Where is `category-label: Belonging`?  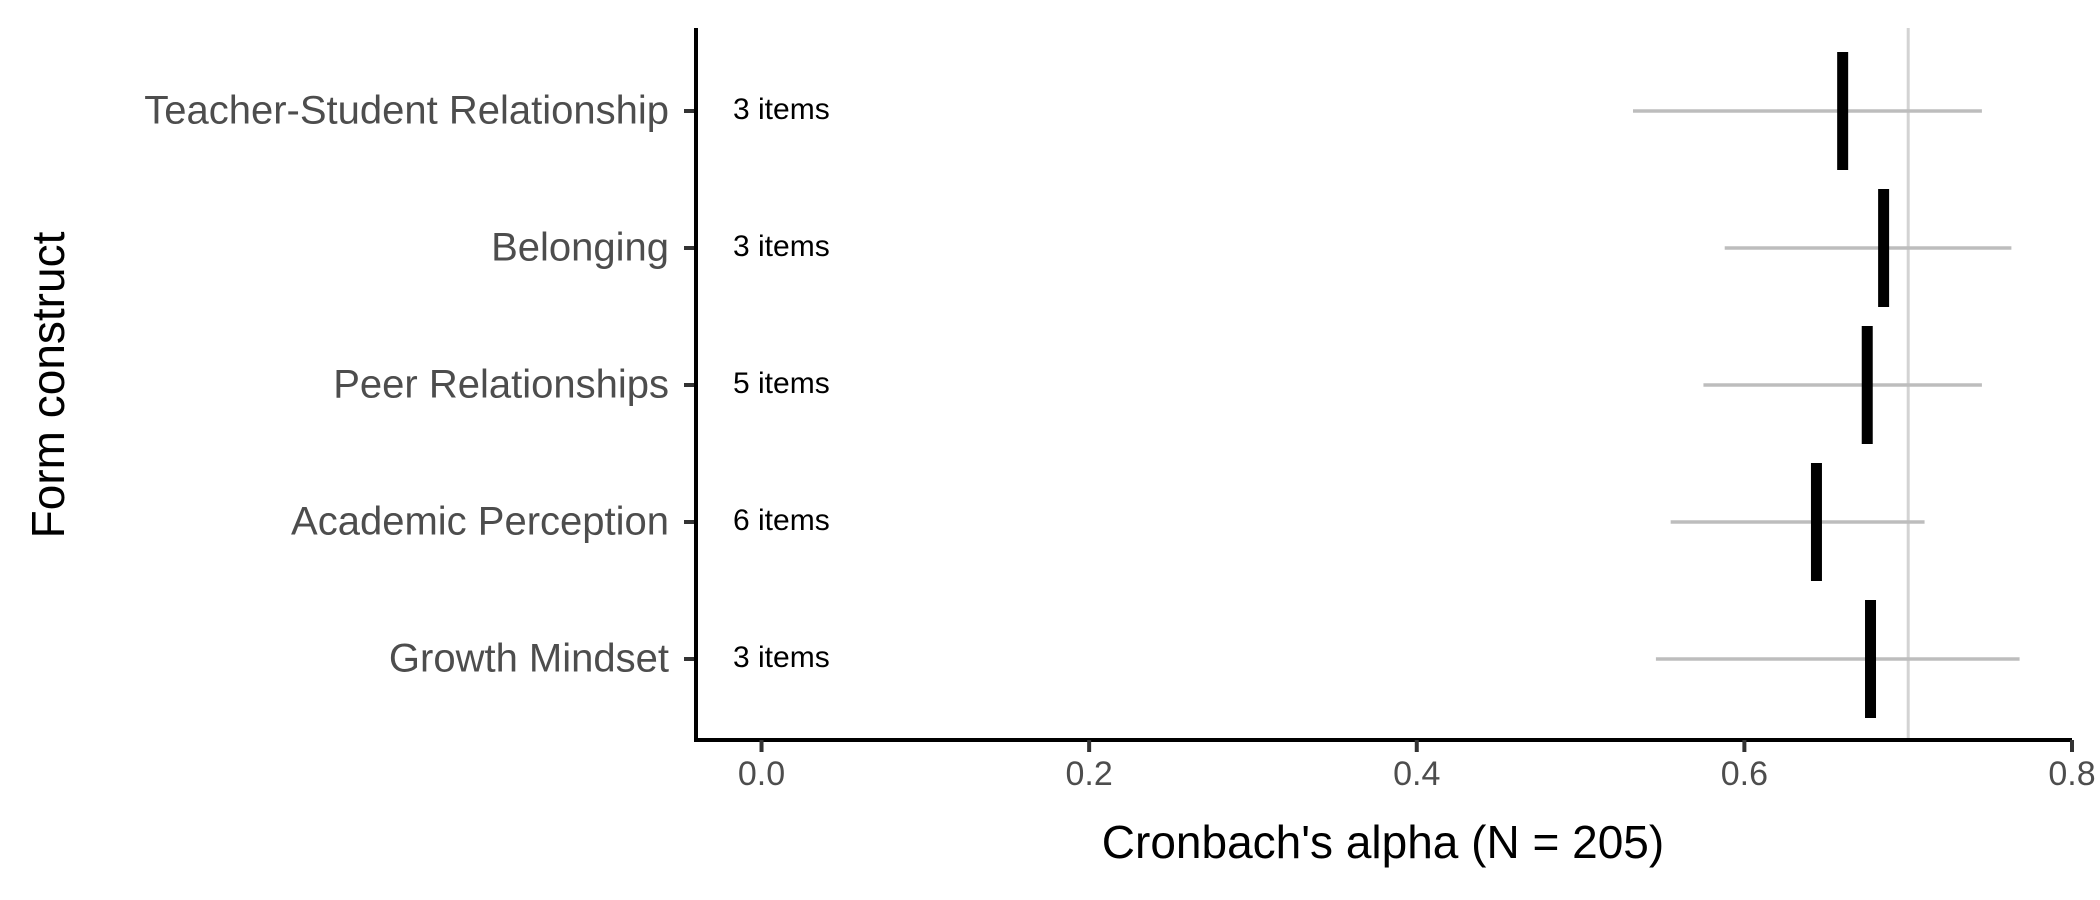
category-label: Belonging is located at coordinates (580, 248).